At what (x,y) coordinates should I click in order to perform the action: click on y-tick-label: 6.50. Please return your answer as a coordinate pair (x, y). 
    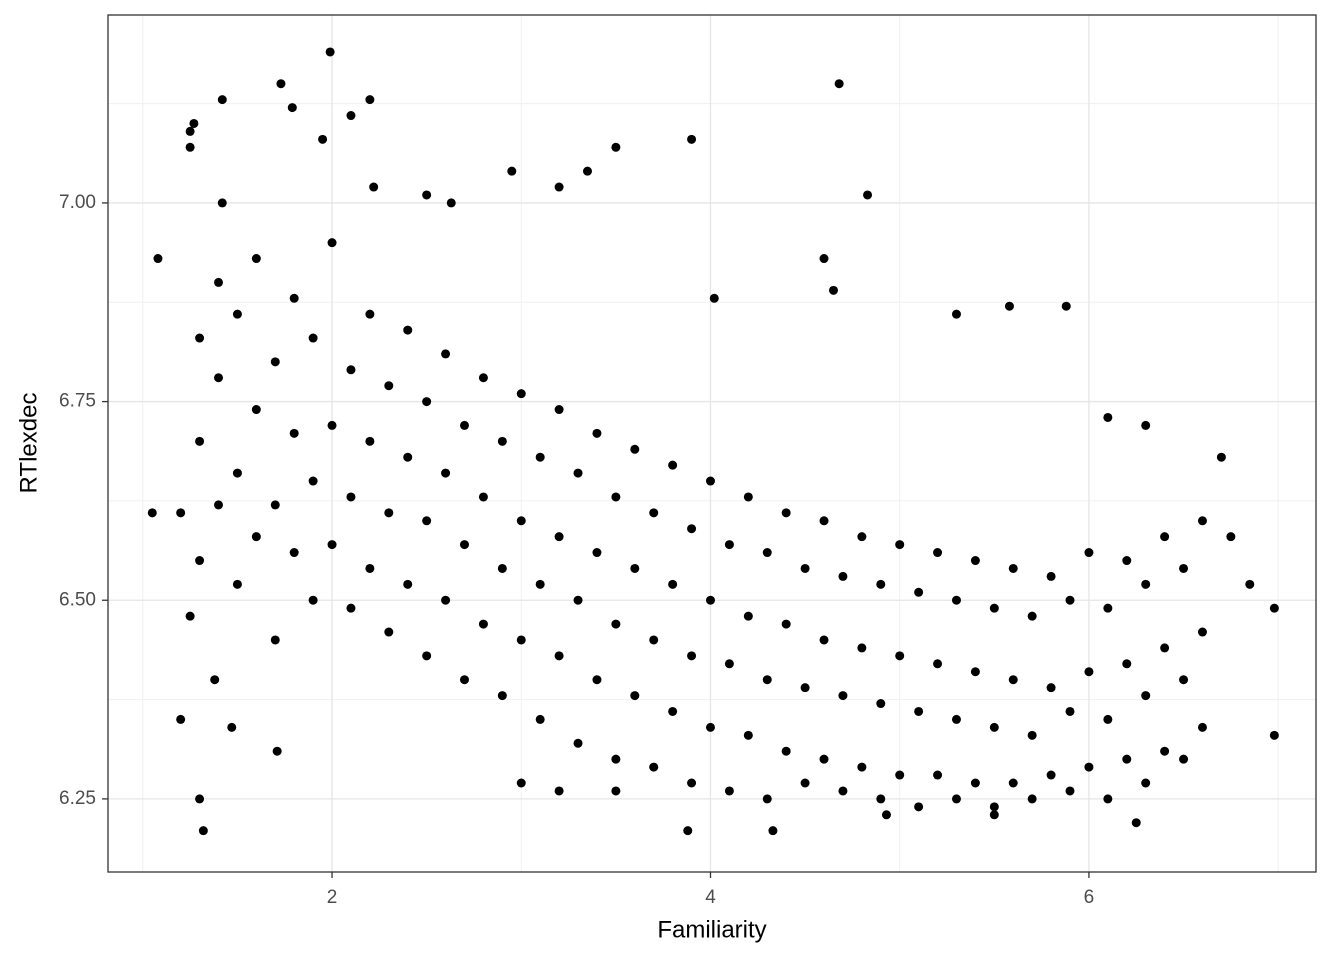
    Looking at the image, I should click on (77, 599).